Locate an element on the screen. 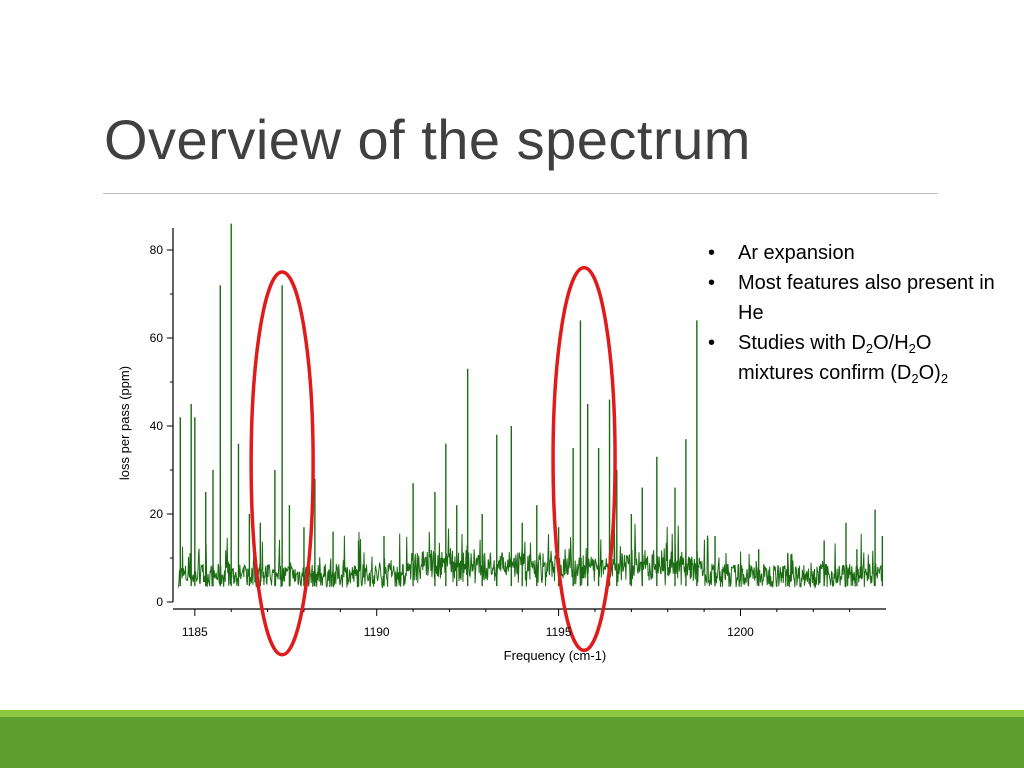  bullet-text: Studies with D is located at coordinates (802, 343).